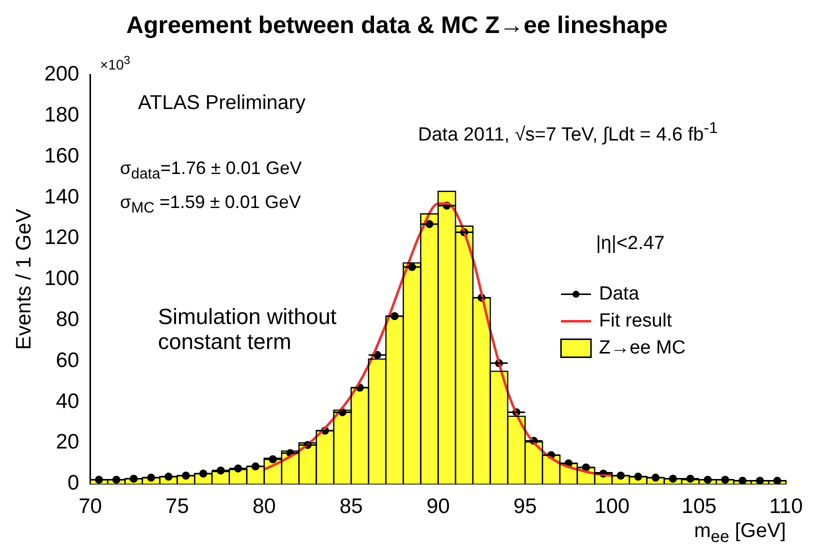  Describe the element at coordinates (62, 74) in the screenshot. I see `y-tick-label: 200` at that location.